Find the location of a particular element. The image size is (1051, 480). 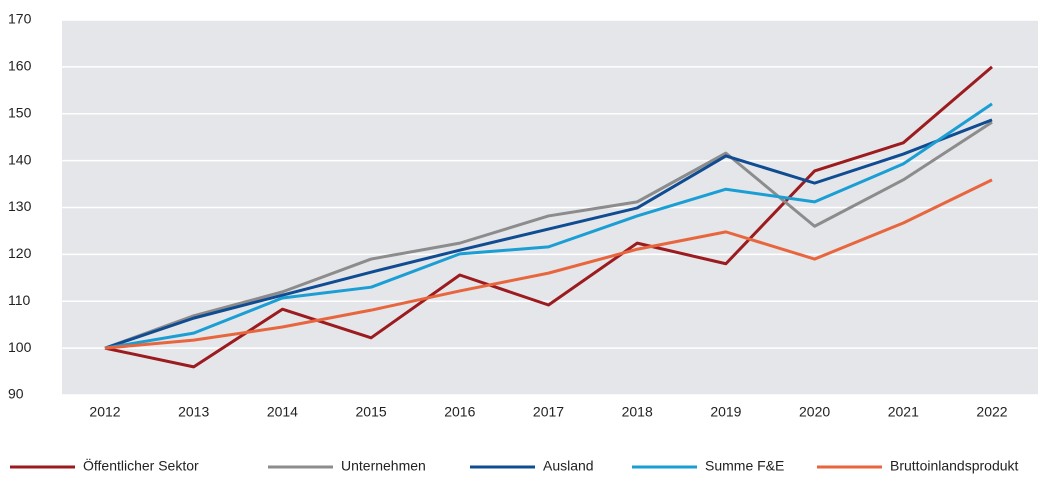

y-tick-label: 110 is located at coordinates (19, 300).